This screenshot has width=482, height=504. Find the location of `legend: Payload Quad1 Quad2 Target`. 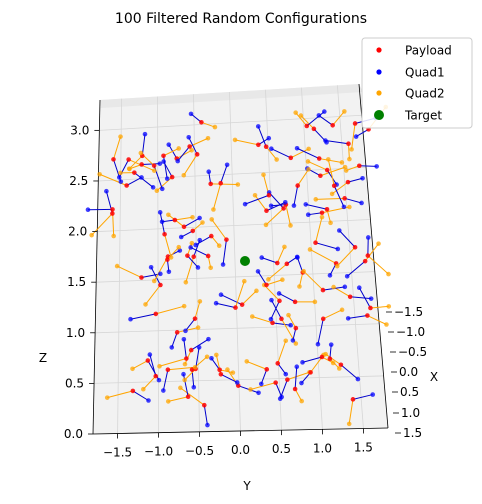

legend: Payload Quad1 Quad2 Target is located at coordinates (417, 83).